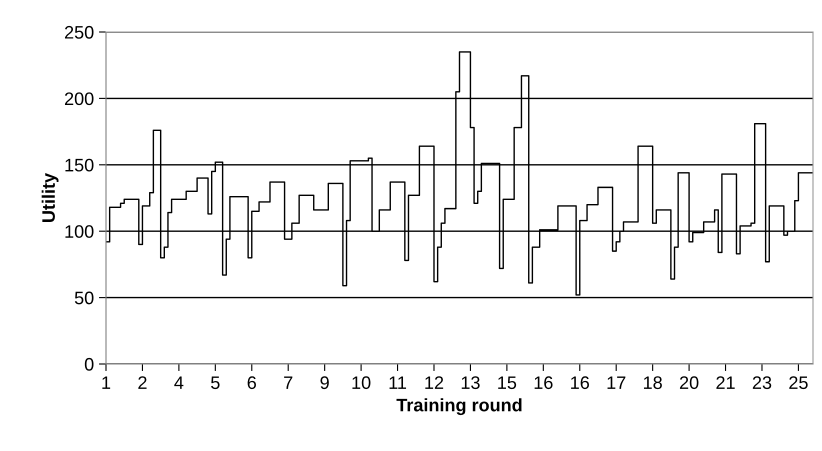 The height and width of the screenshot is (451, 822). Describe the element at coordinates (507, 383) in the screenshot. I see `x-tick-label: 15` at that location.